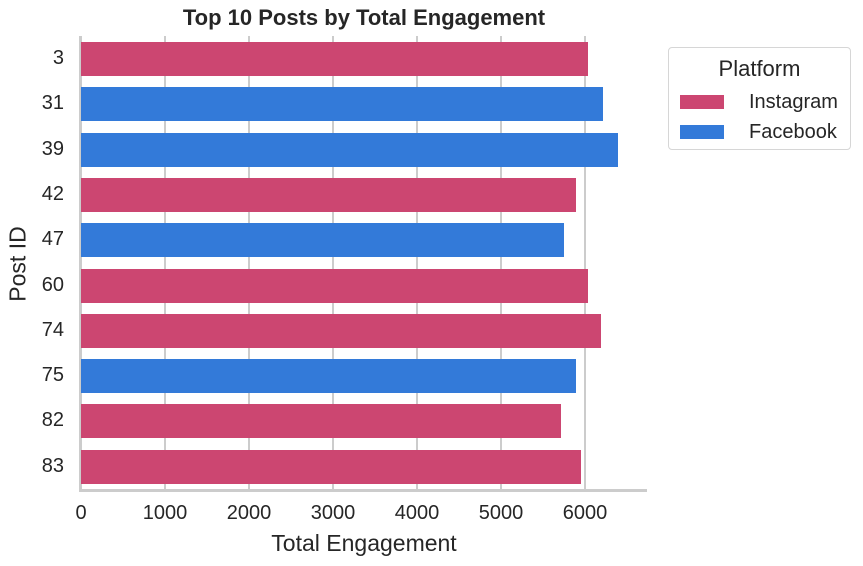 The height and width of the screenshot is (566, 863). I want to click on x-tick-label: 6000, so click(585, 513).